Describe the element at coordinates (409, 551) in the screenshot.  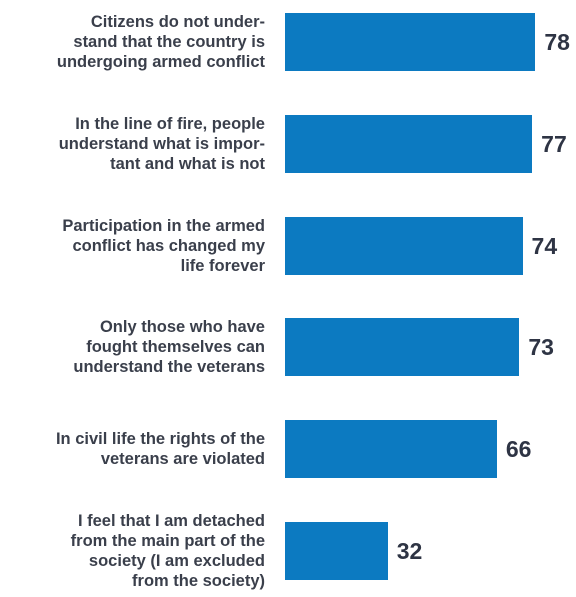
I see `value-label: 32` at that location.